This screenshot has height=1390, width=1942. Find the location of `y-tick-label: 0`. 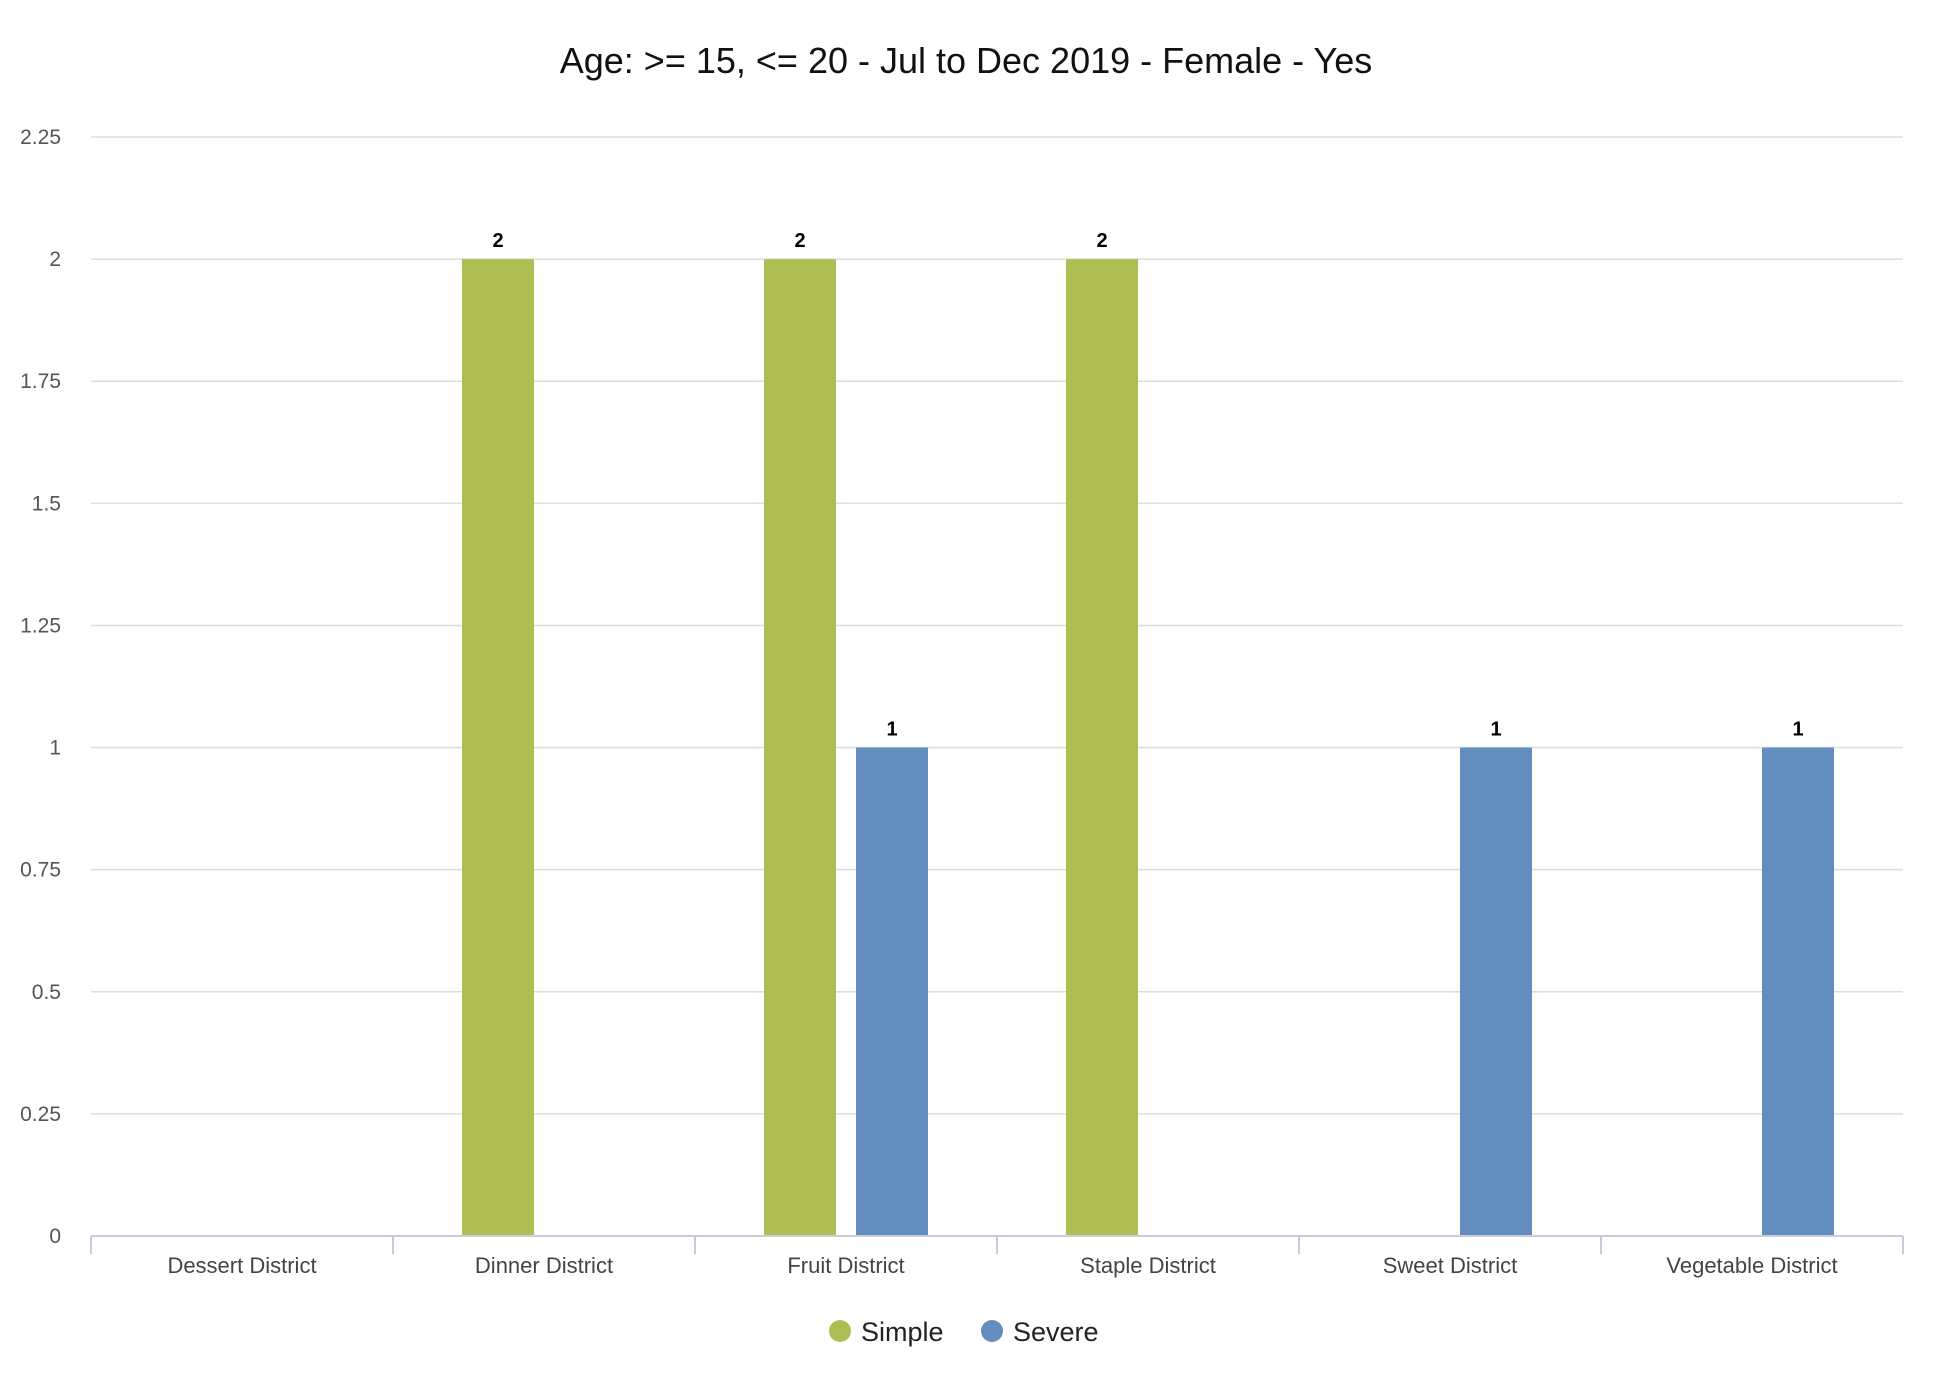

y-tick-label: 0 is located at coordinates (55, 1236).